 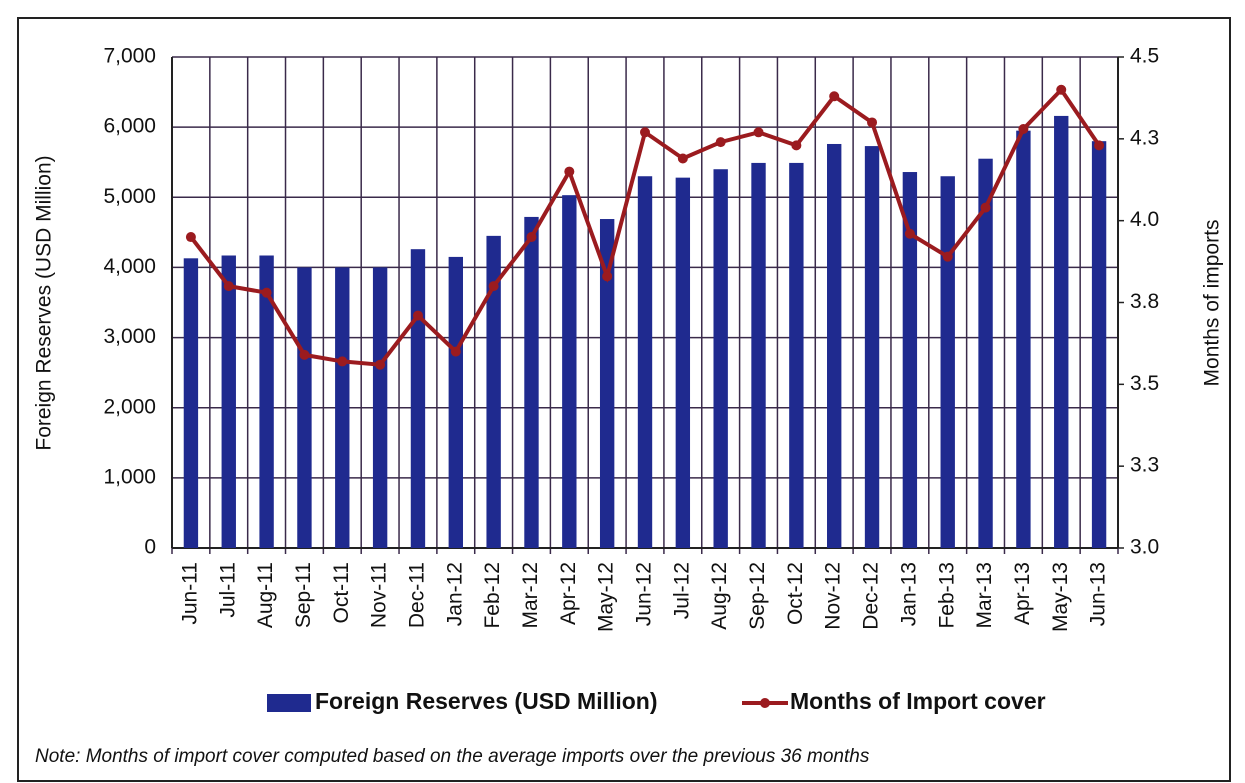 What do you see at coordinates (918, 701) in the screenshot?
I see `legend-label: Months of Import cover` at bounding box center [918, 701].